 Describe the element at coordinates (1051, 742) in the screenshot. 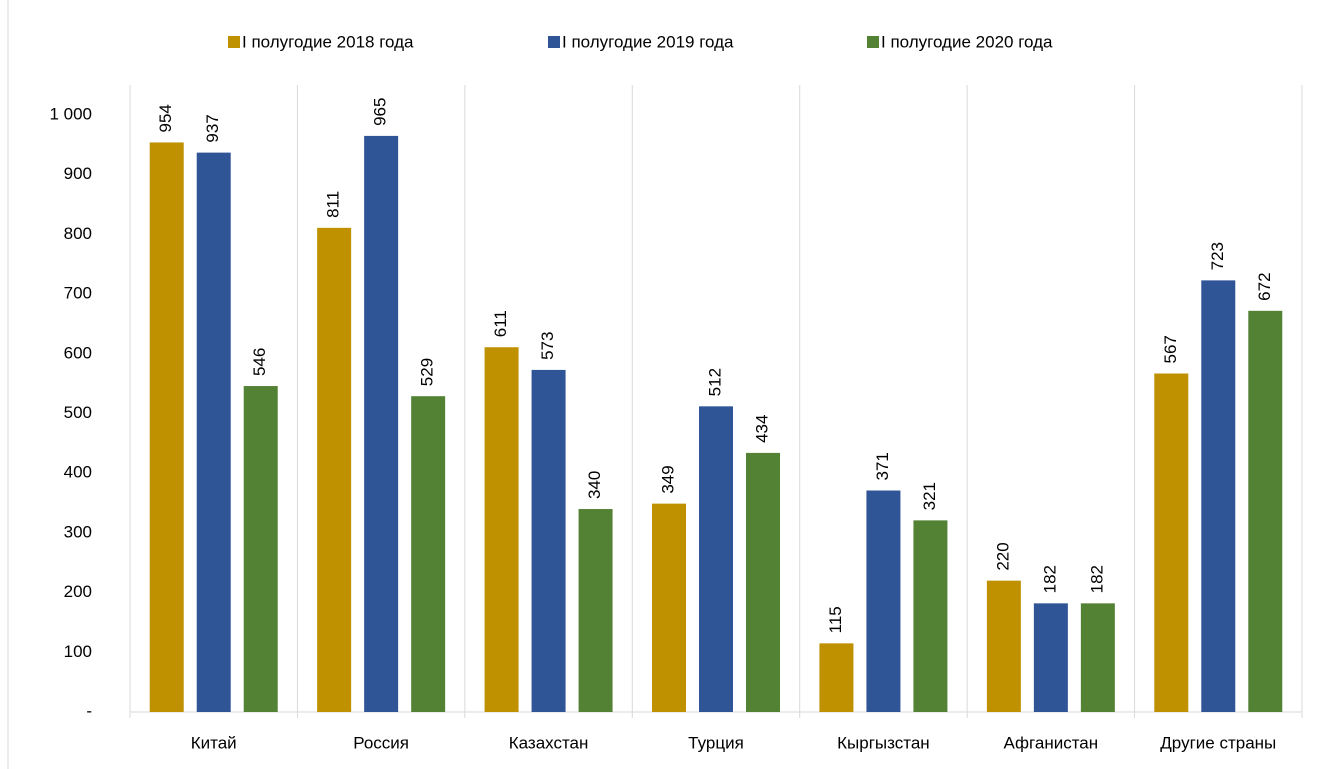

I see `x-tick-label: Афганистан` at that location.